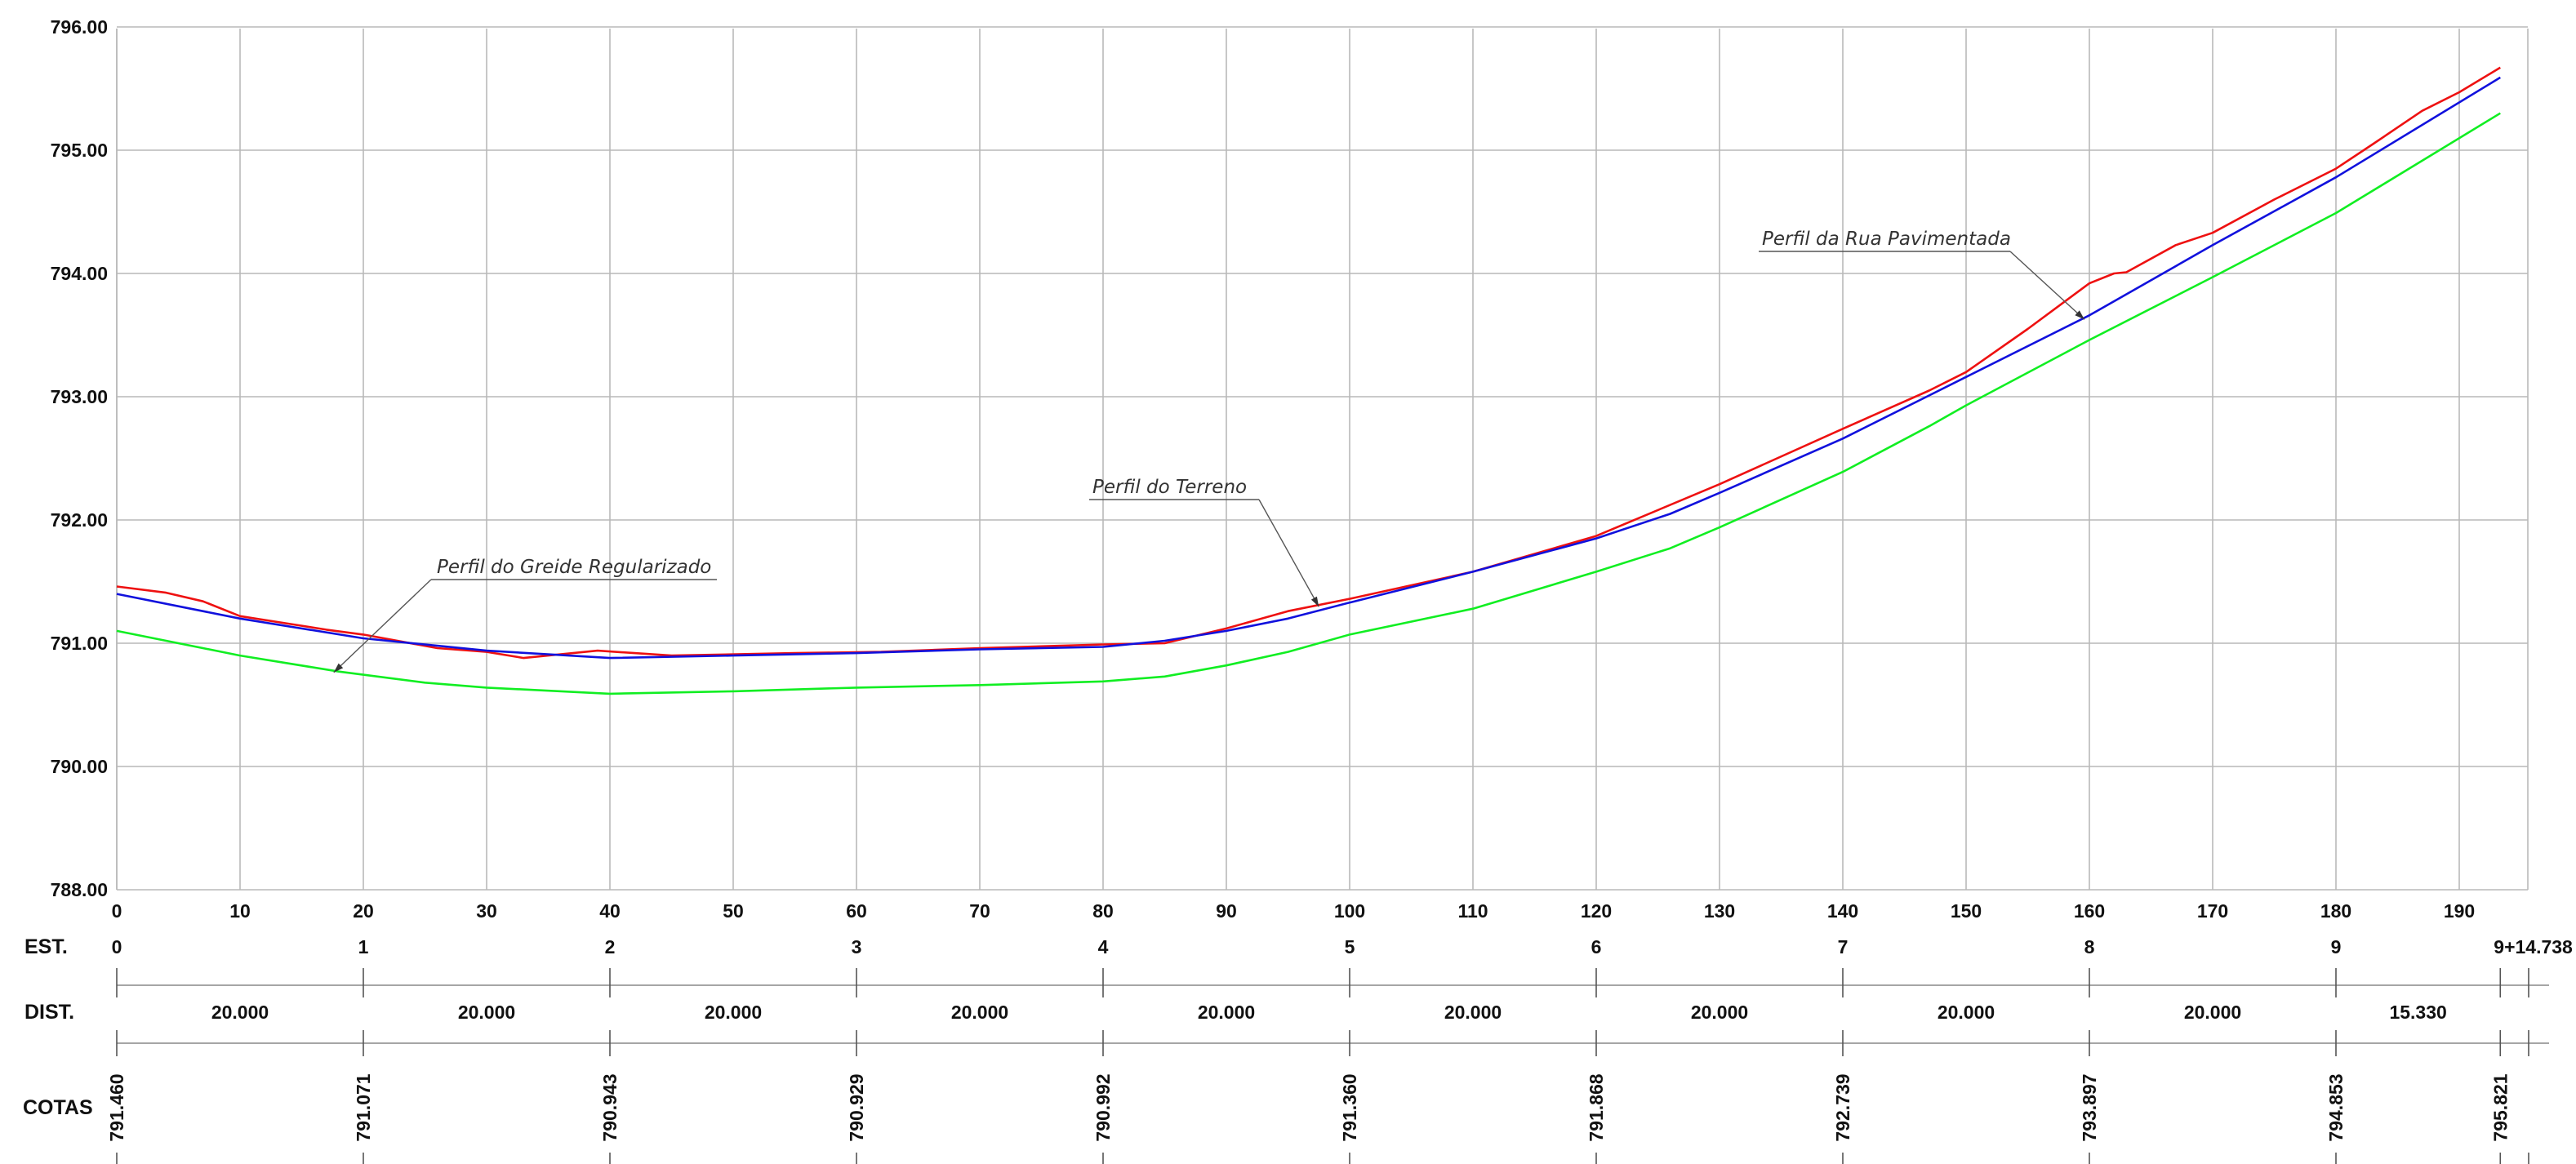 The height and width of the screenshot is (1164, 2576). Describe the element at coordinates (1886, 240) in the screenshot. I see `annotation-label: Perfil da Rua Pavimentada` at that location.